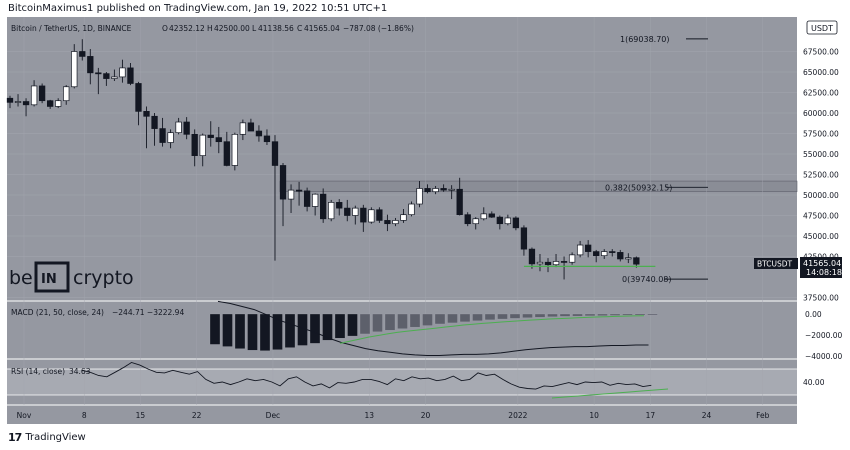 The image size is (850, 450). Describe the element at coordinates (426, 415) in the screenshot. I see `time-tick-label: 20` at that location.